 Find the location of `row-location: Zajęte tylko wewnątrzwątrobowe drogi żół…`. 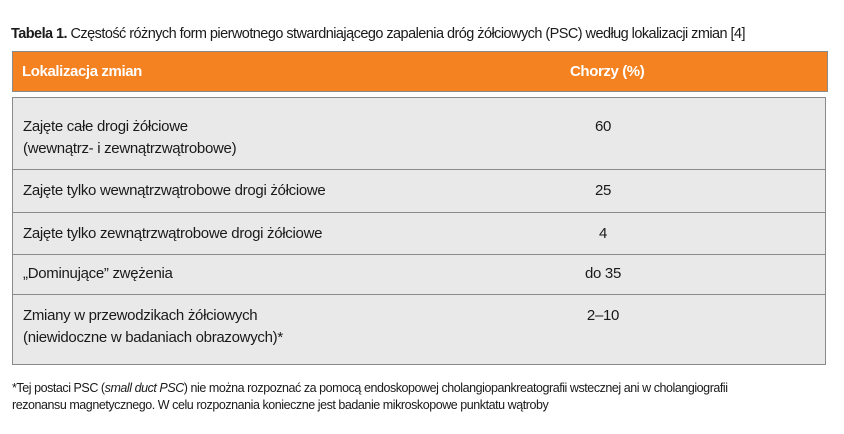

row-location: Zajęte tylko wewnątrzwątrobowe drogi żół… is located at coordinates (273, 191).